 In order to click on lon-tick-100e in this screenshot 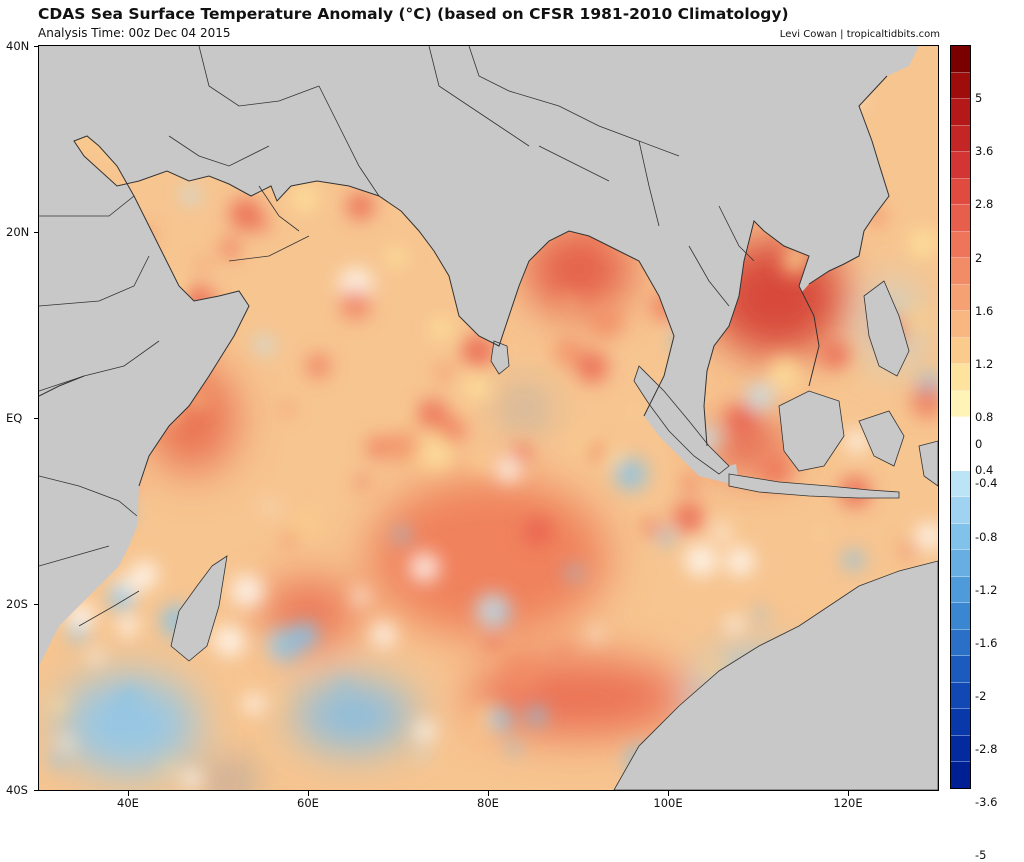, I will do `click(668, 793)`.